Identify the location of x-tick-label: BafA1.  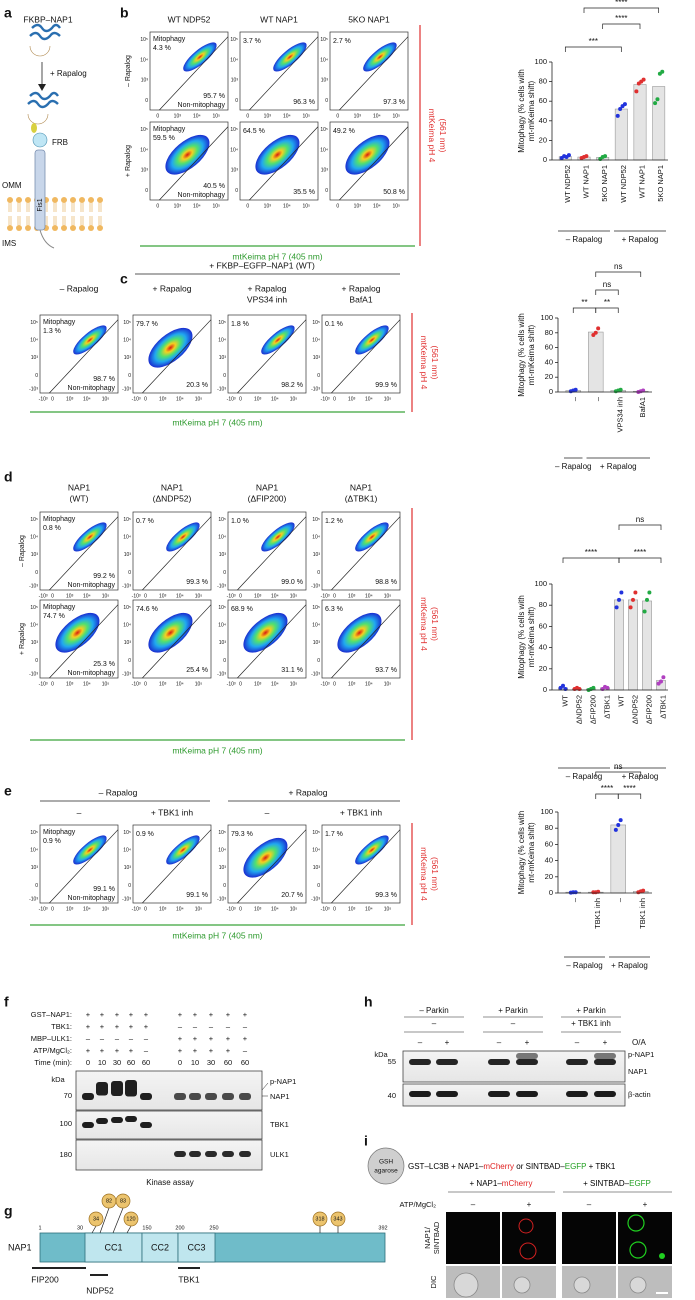
(642, 407).